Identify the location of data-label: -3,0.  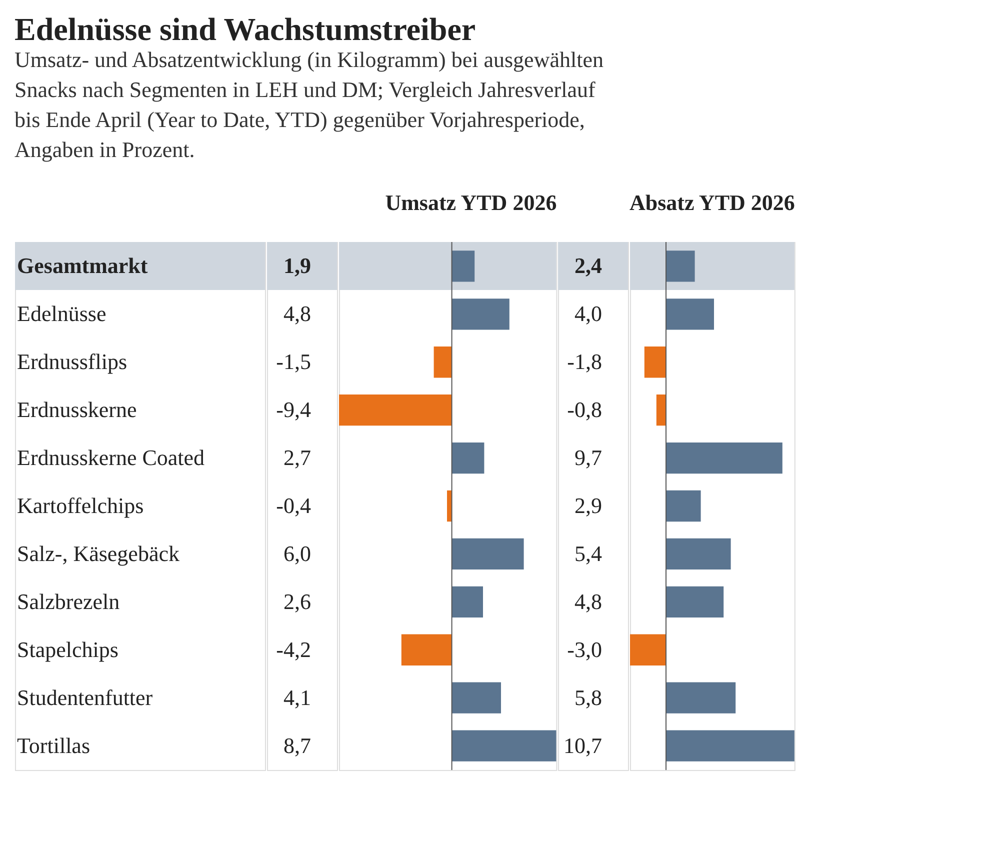
(584, 649).